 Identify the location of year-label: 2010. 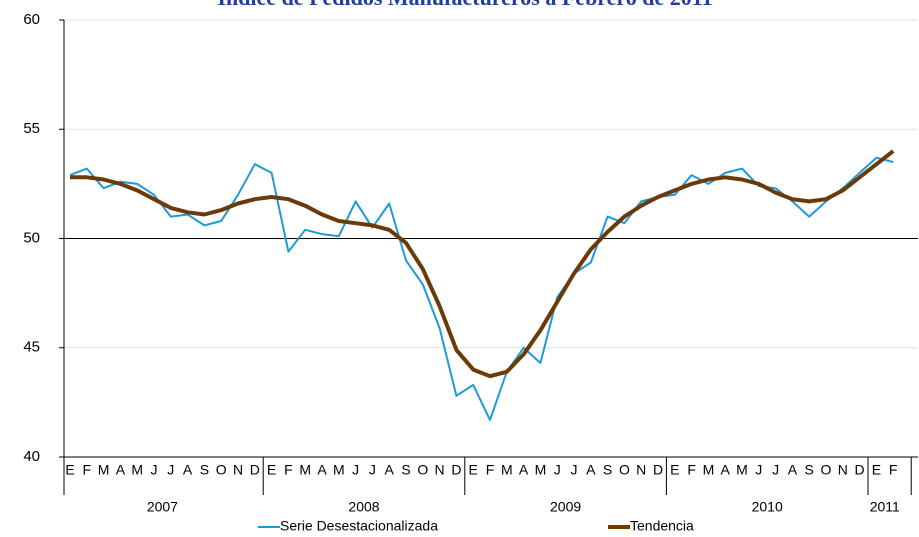
(767, 507).